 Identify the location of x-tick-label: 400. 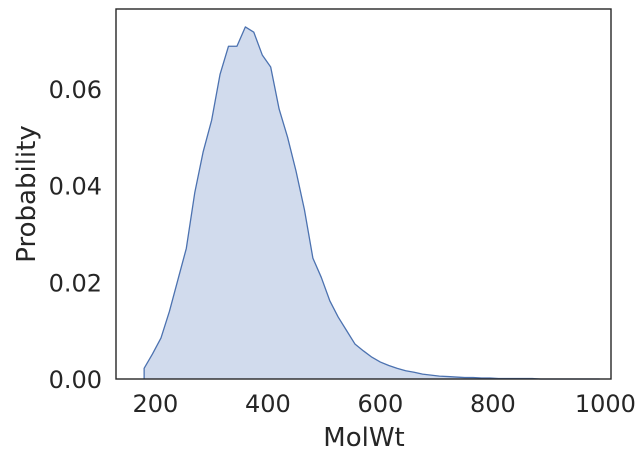
(268, 404).